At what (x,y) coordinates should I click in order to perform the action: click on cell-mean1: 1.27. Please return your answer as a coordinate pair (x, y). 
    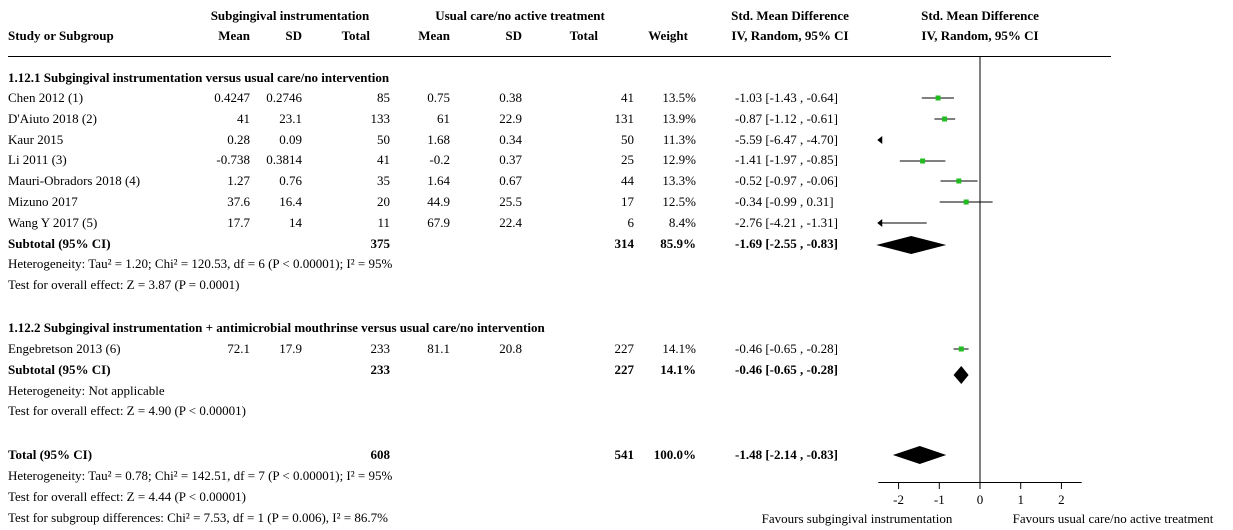
    Looking at the image, I should click on (238, 181).